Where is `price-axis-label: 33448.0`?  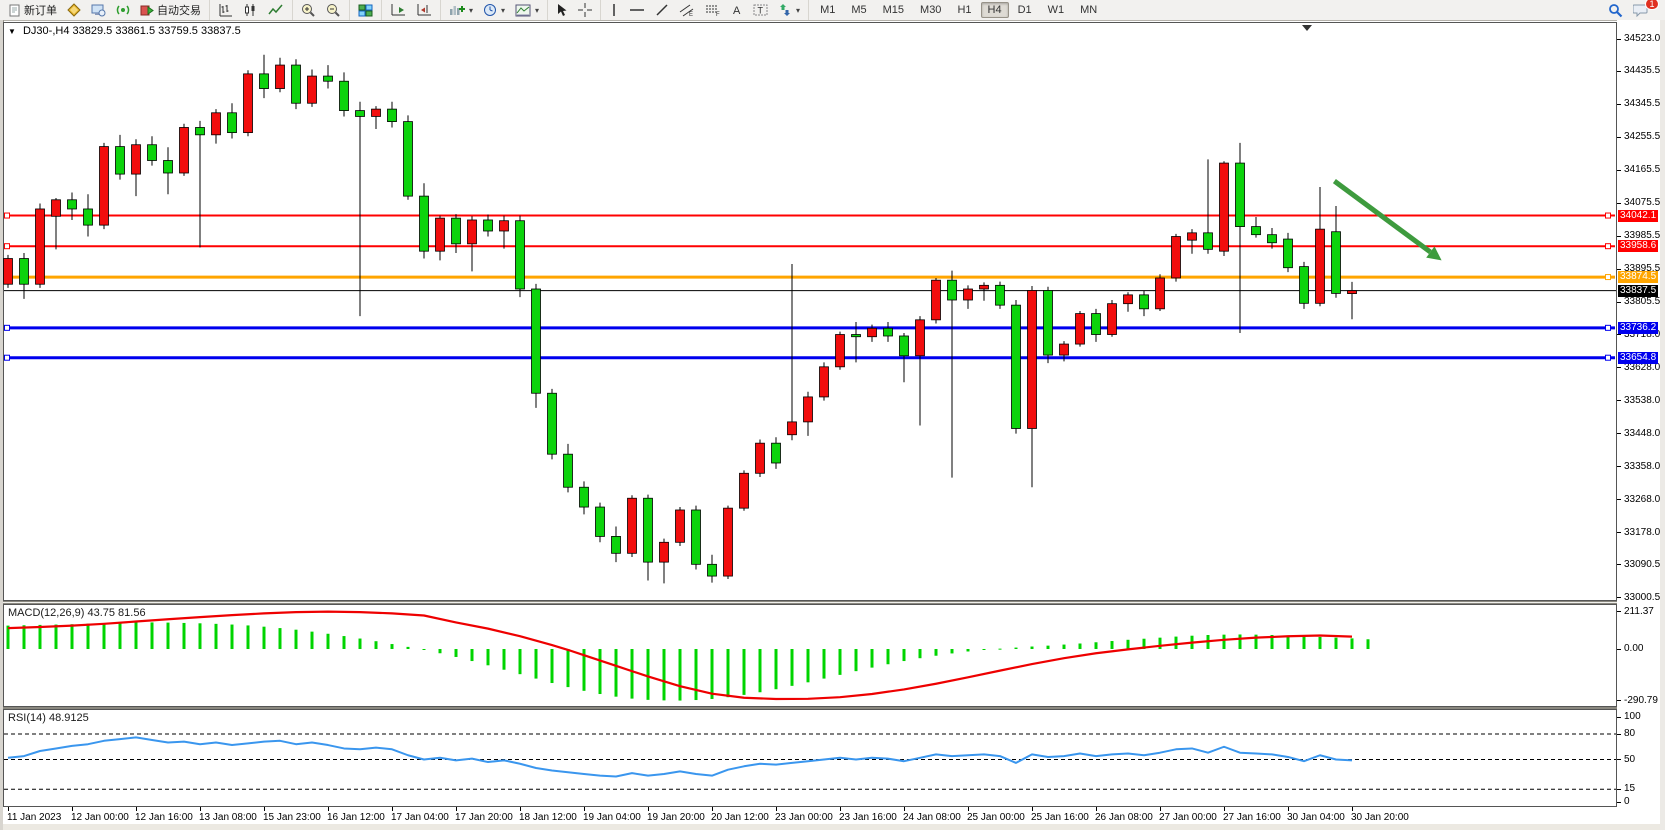
price-axis-label: 33448.0 is located at coordinates (1642, 433).